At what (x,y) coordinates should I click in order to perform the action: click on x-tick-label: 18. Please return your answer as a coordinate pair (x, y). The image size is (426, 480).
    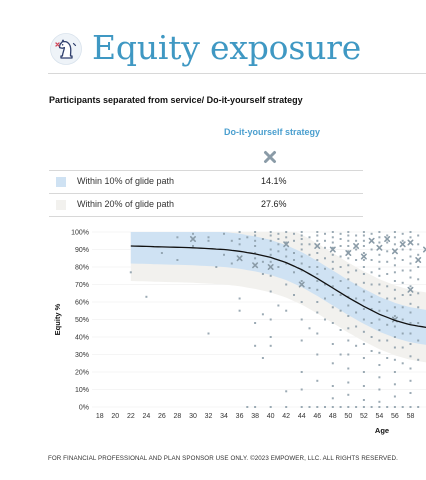
    Looking at the image, I should click on (100, 416).